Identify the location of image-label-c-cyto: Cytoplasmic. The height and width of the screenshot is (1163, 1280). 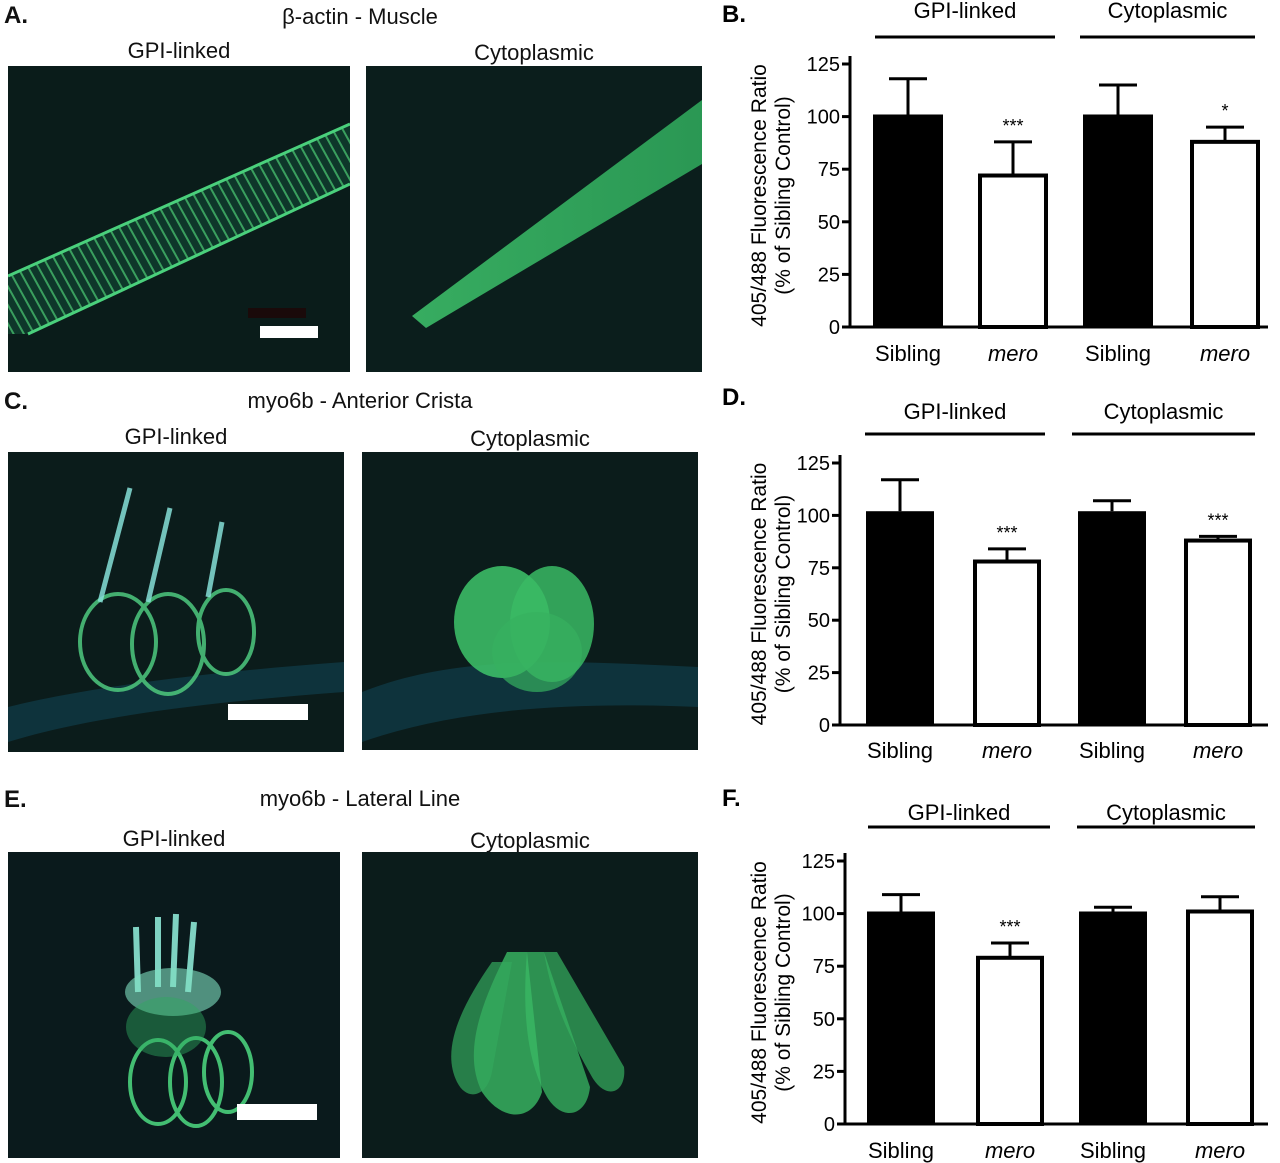
(530, 438).